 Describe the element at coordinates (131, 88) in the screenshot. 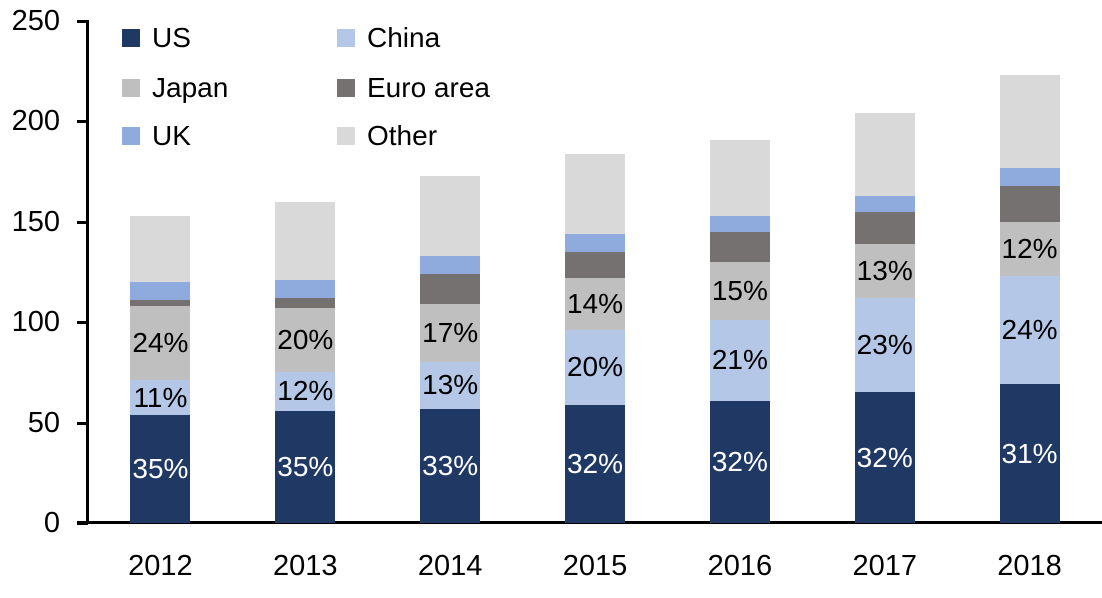

I see `legend-swatch-japan` at that location.